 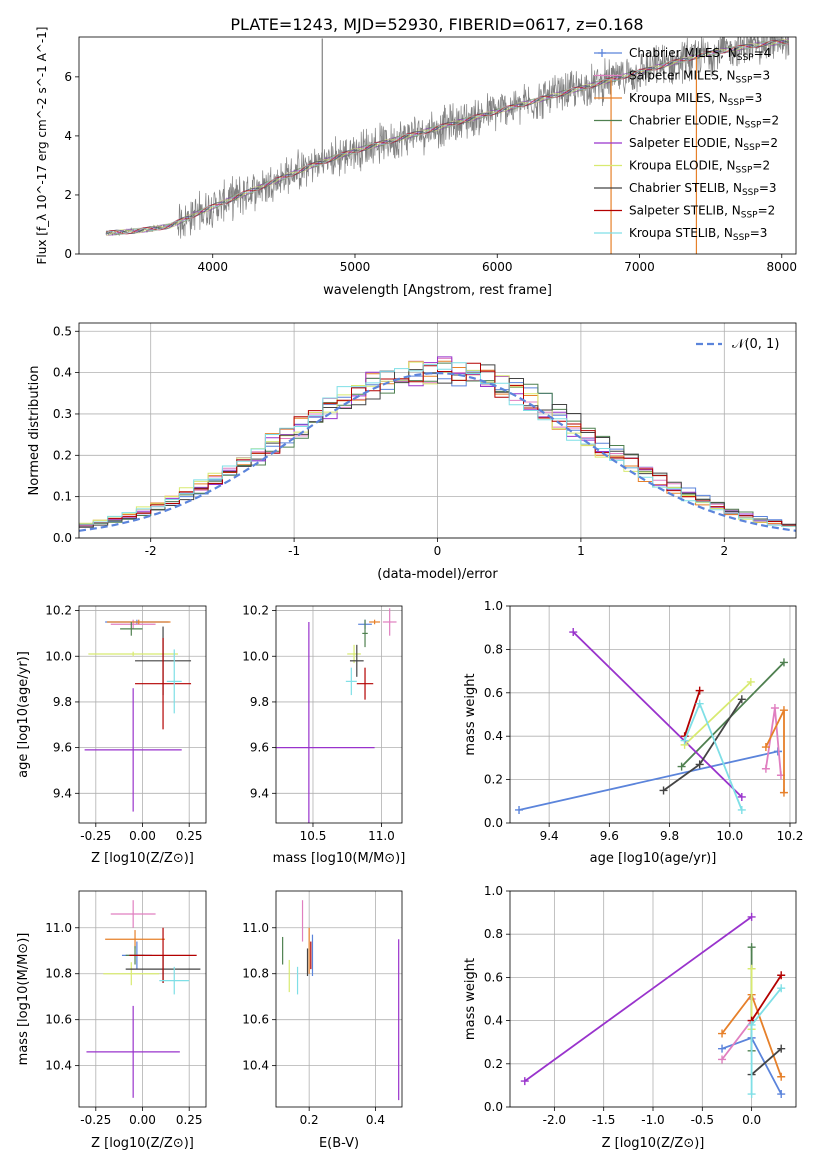 I want to click on y-tick-label: 10.8, so click(x=255, y=974).